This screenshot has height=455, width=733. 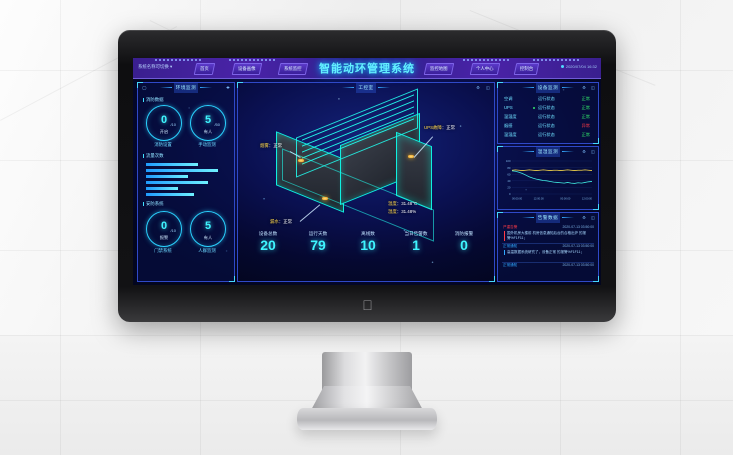 I want to click on label-humidity: 湿度：31.48%, so click(x=402, y=211).